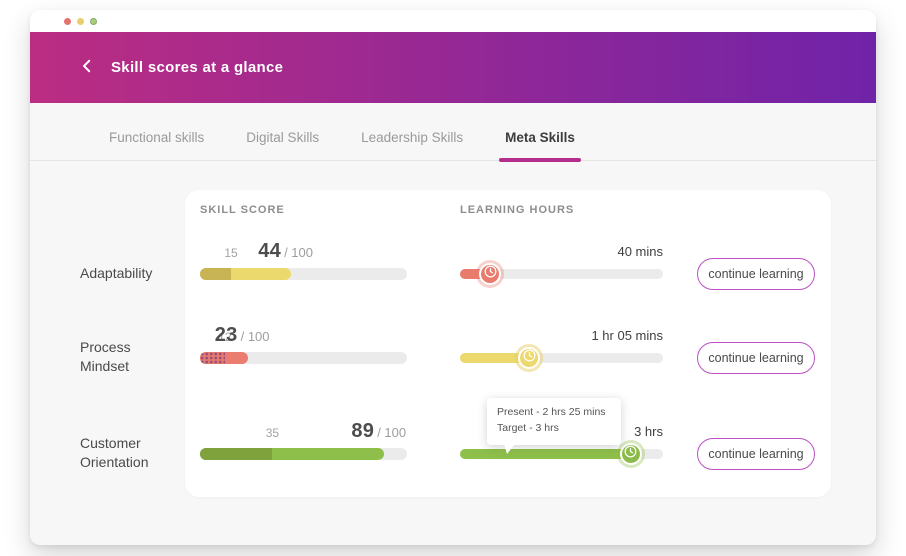 The image size is (906, 556). I want to click on tab-meta-skills: Meta Skills, so click(540, 146).